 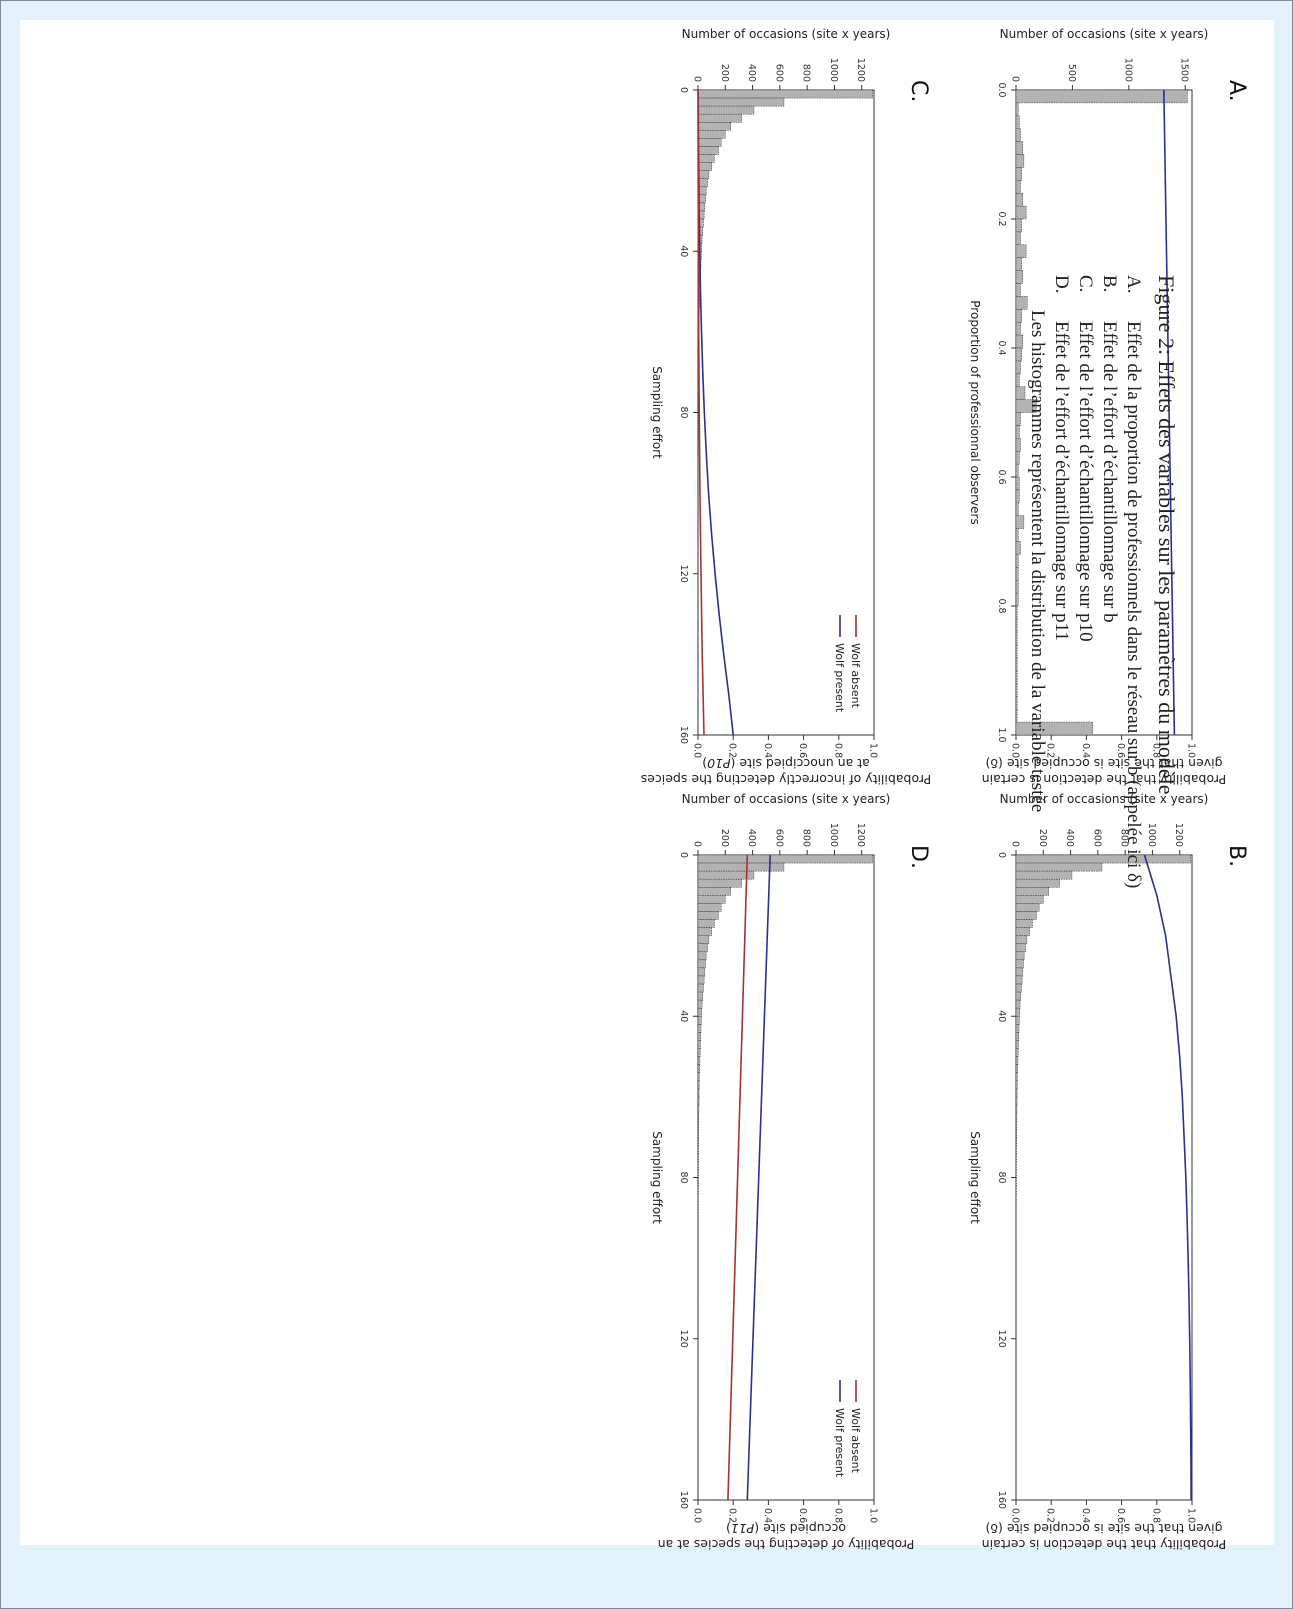 I want to click on x-tick-label: 0.0, so click(x=1001, y=89).